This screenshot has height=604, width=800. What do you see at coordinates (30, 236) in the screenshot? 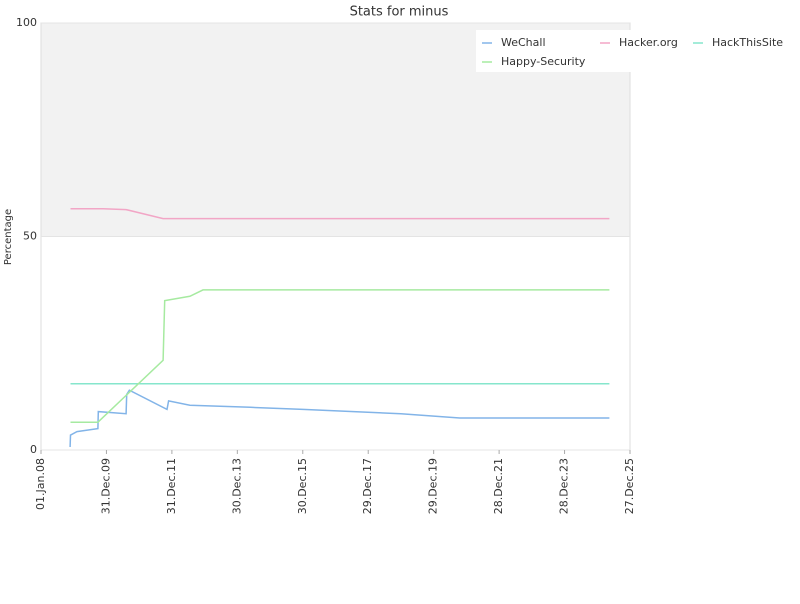
I see `y-tick-label: 50` at bounding box center [30, 236].